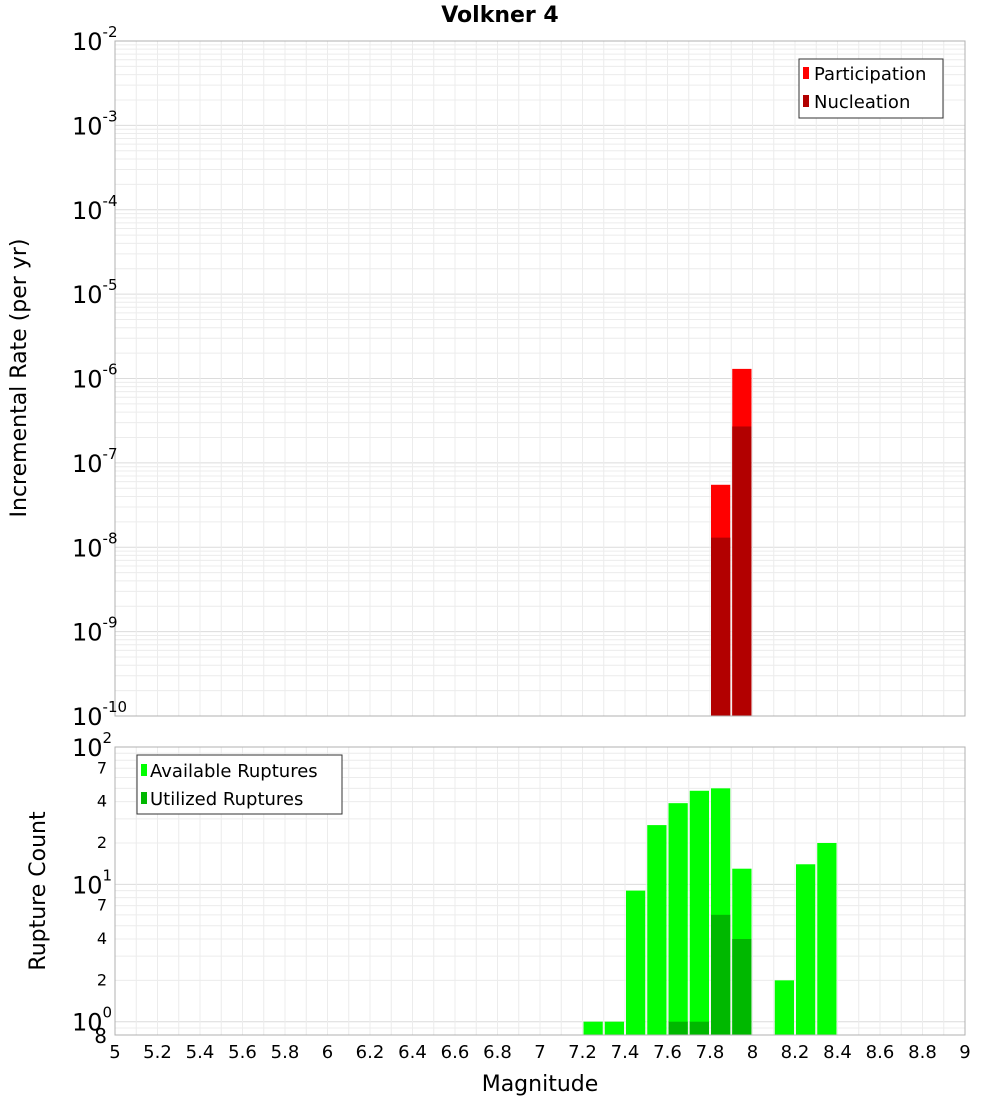 The width and height of the screenshot is (1000, 1100). Describe the element at coordinates (752, 1052) in the screenshot. I see `x-tick-label: 8` at that location.